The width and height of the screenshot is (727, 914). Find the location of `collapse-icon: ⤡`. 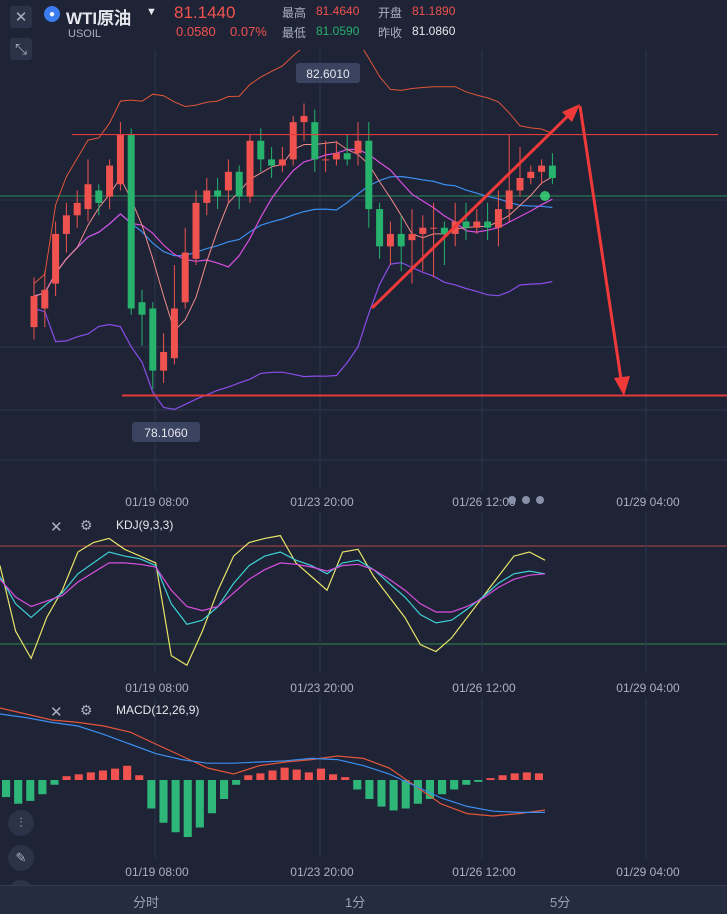

collapse-icon: ⤡ is located at coordinates (21, 49).